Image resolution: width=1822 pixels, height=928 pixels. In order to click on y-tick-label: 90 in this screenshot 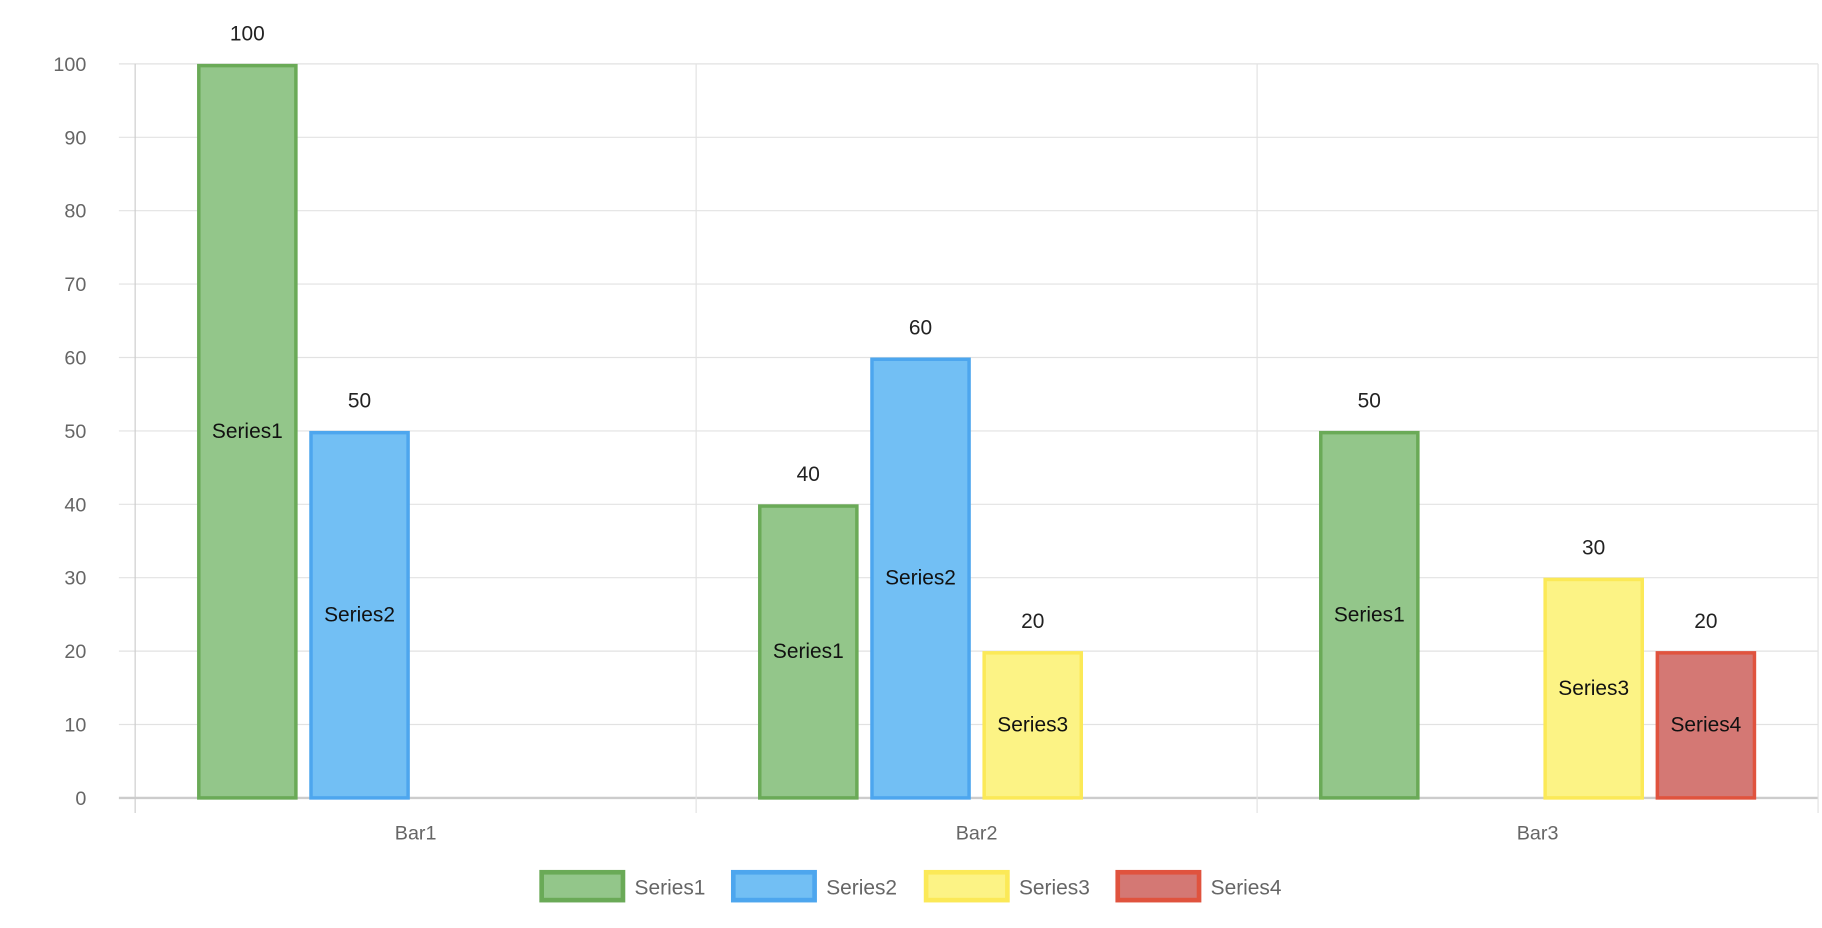, I will do `click(75, 138)`.